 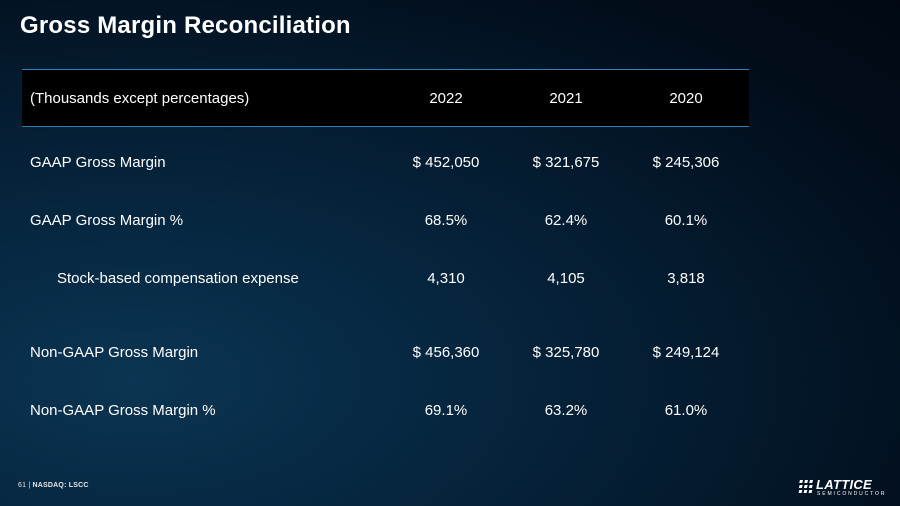 I want to click on row-label: Non-GAAP Gross Margin %, so click(x=123, y=410).